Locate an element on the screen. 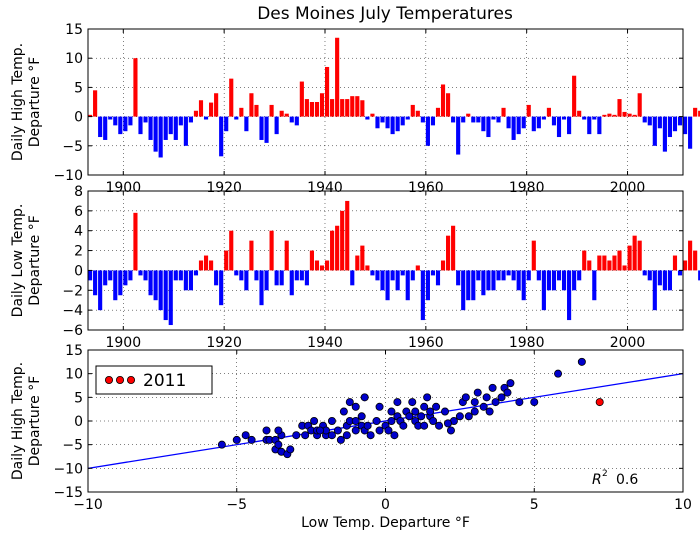 This screenshot has width=700, height=537. bar-1960 is located at coordinates (427, 285).